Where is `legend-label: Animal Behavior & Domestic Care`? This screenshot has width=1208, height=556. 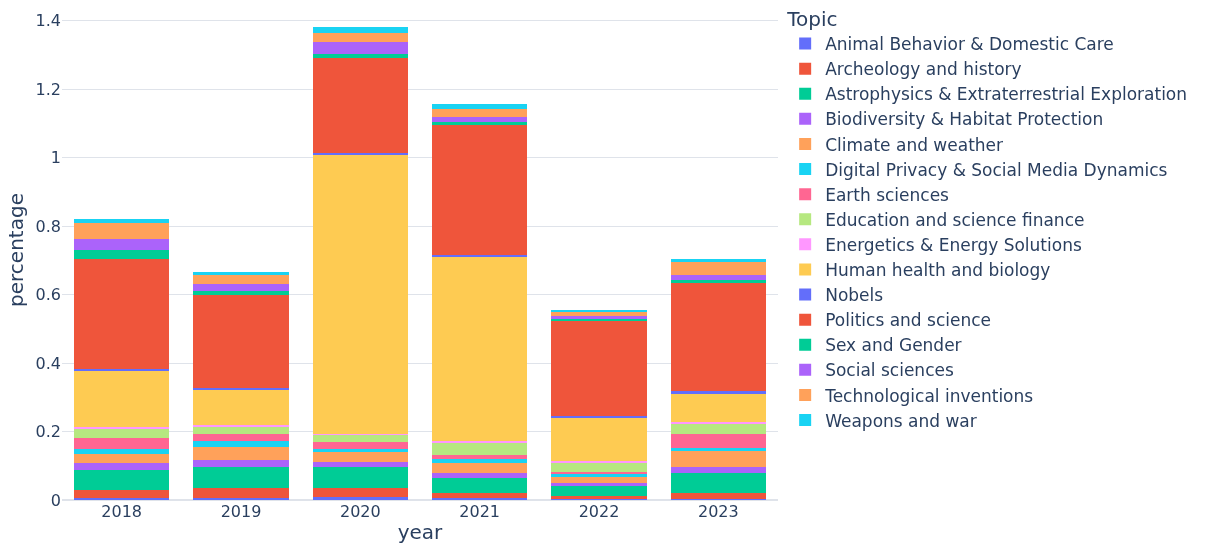 legend-label: Animal Behavior & Domestic Care is located at coordinates (969, 44).